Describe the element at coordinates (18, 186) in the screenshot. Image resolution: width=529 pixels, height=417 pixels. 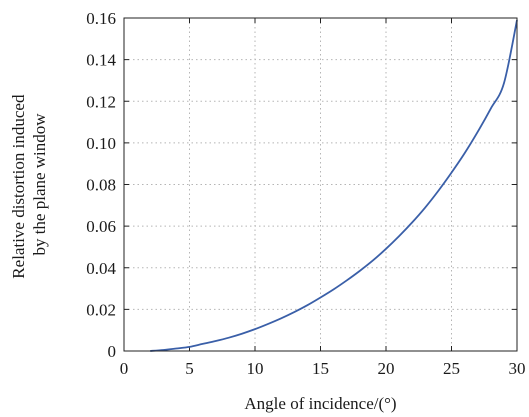
I see `y-axis-title-line-1: Relative distortion induced` at that location.